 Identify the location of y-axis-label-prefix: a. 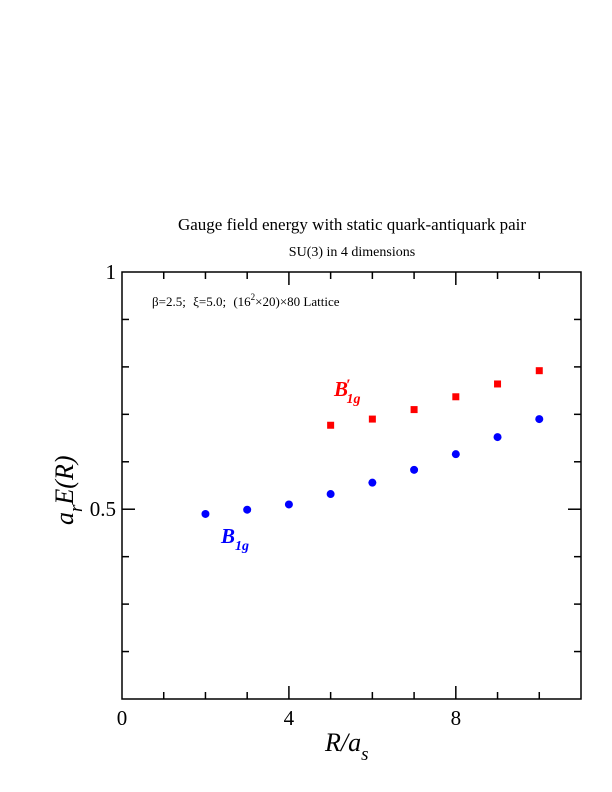
(64, 518).